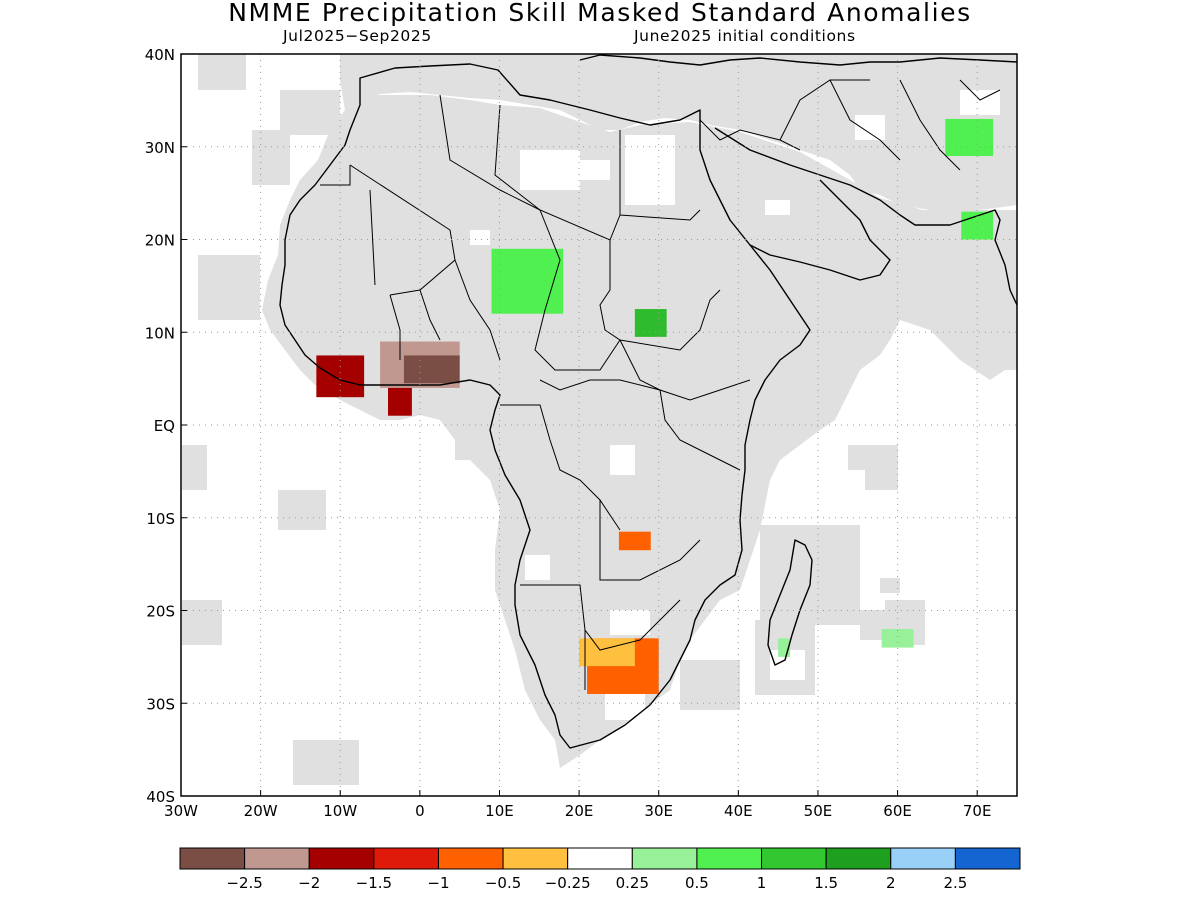  Describe the element at coordinates (261, 811) in the screenshot. I see `lon-tick-label: 20W` at that location.